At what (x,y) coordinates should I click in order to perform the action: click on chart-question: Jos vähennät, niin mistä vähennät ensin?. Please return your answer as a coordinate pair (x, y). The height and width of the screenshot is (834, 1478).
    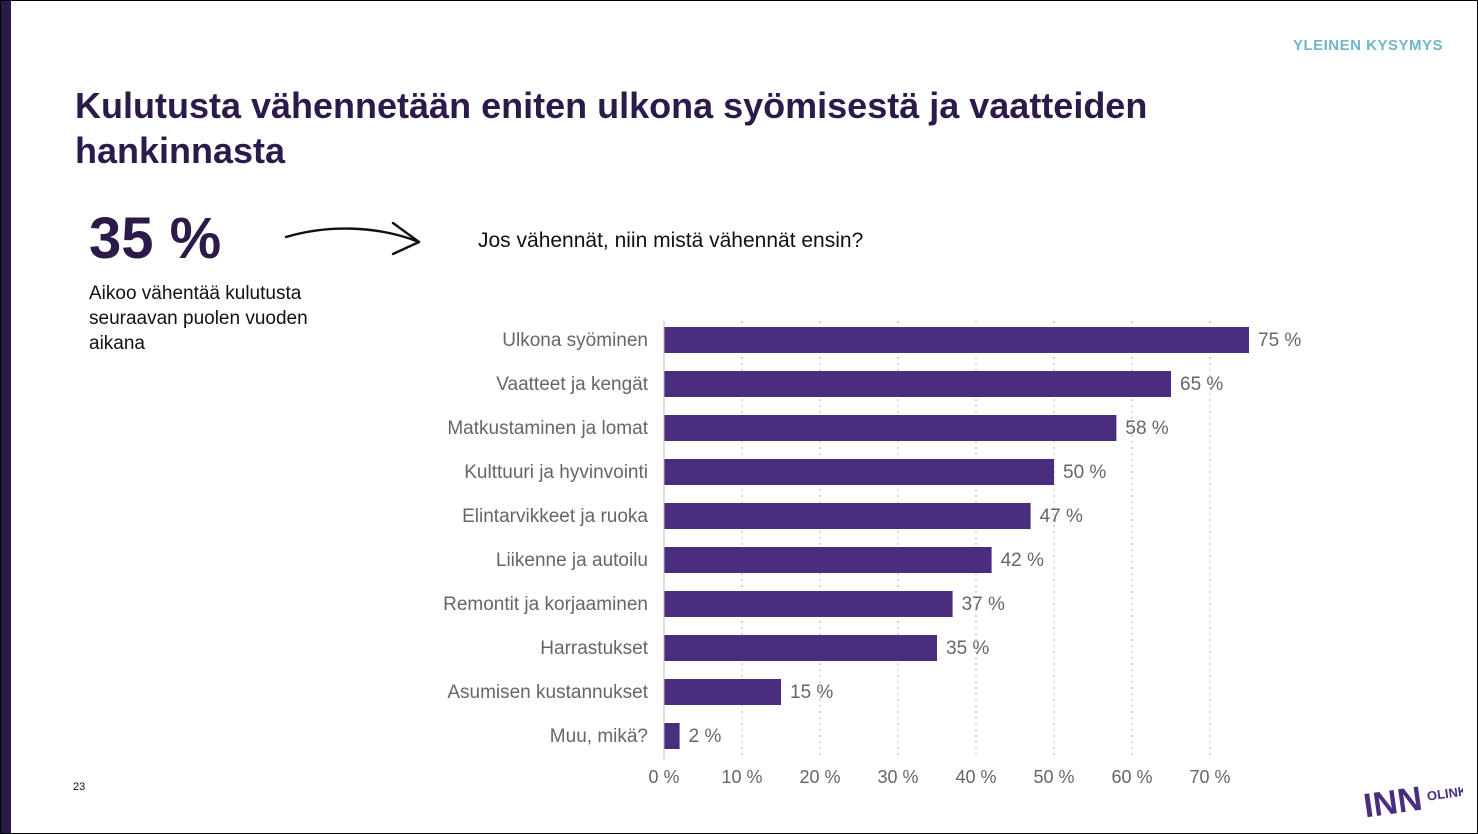
    Looking at the image, I should click on (671, 240).